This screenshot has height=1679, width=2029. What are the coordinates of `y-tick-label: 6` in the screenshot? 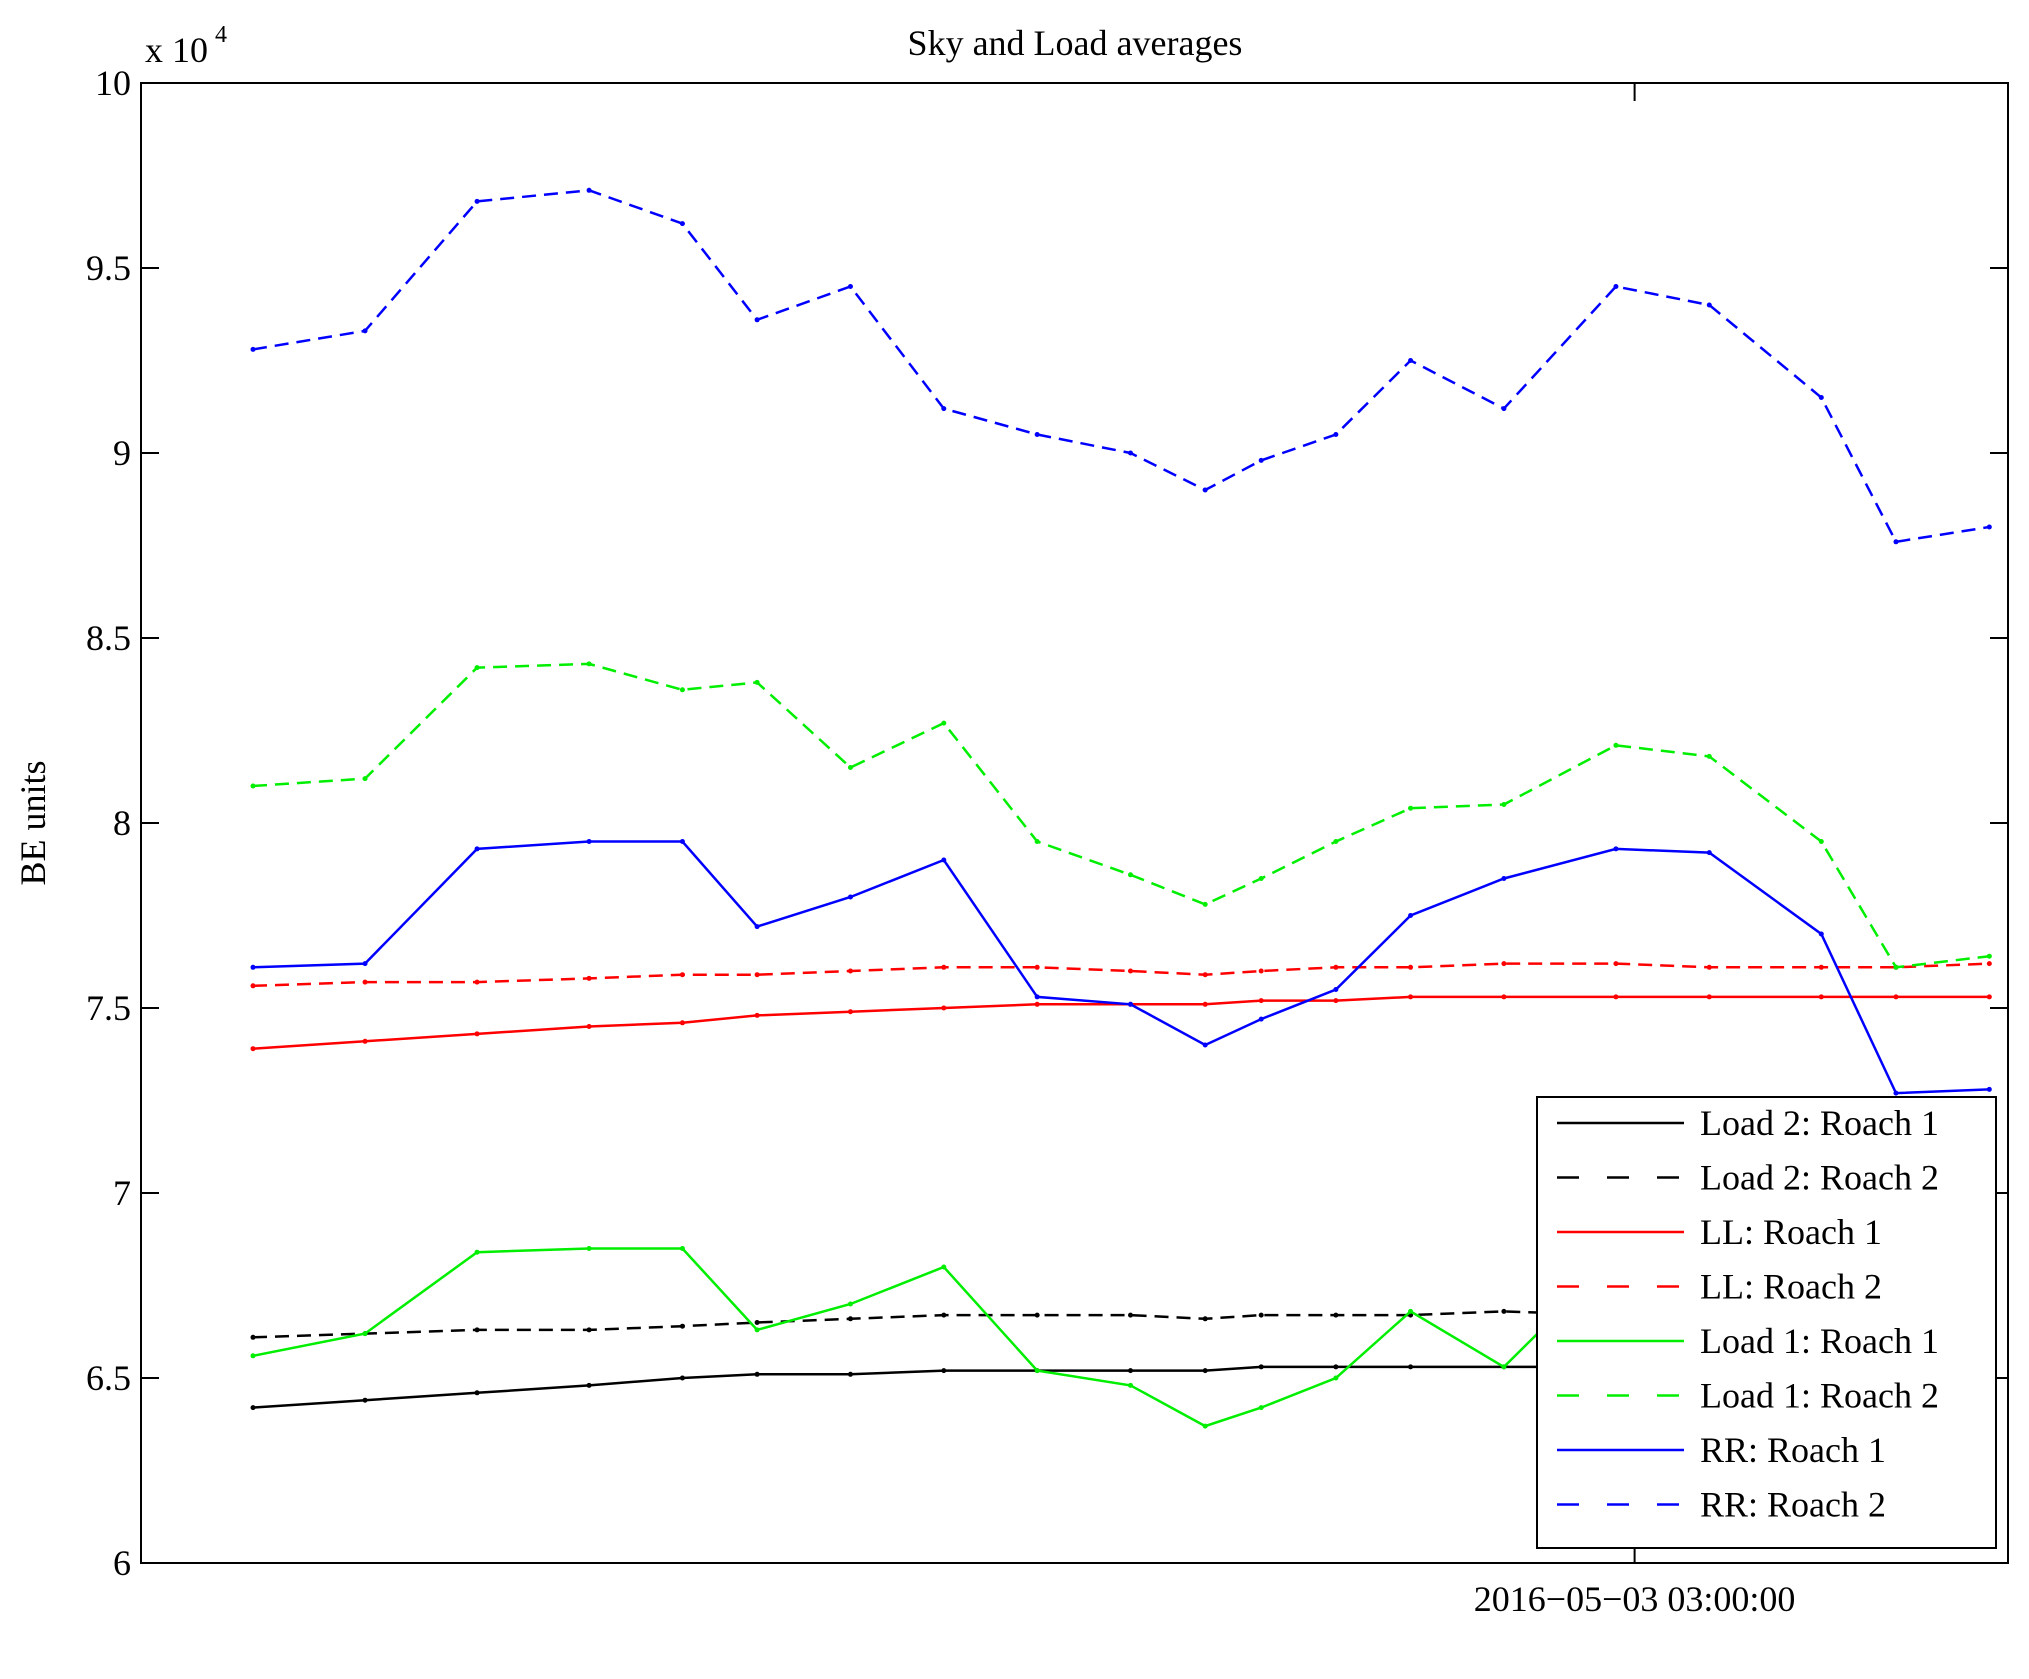 It's located at (122, 1563).